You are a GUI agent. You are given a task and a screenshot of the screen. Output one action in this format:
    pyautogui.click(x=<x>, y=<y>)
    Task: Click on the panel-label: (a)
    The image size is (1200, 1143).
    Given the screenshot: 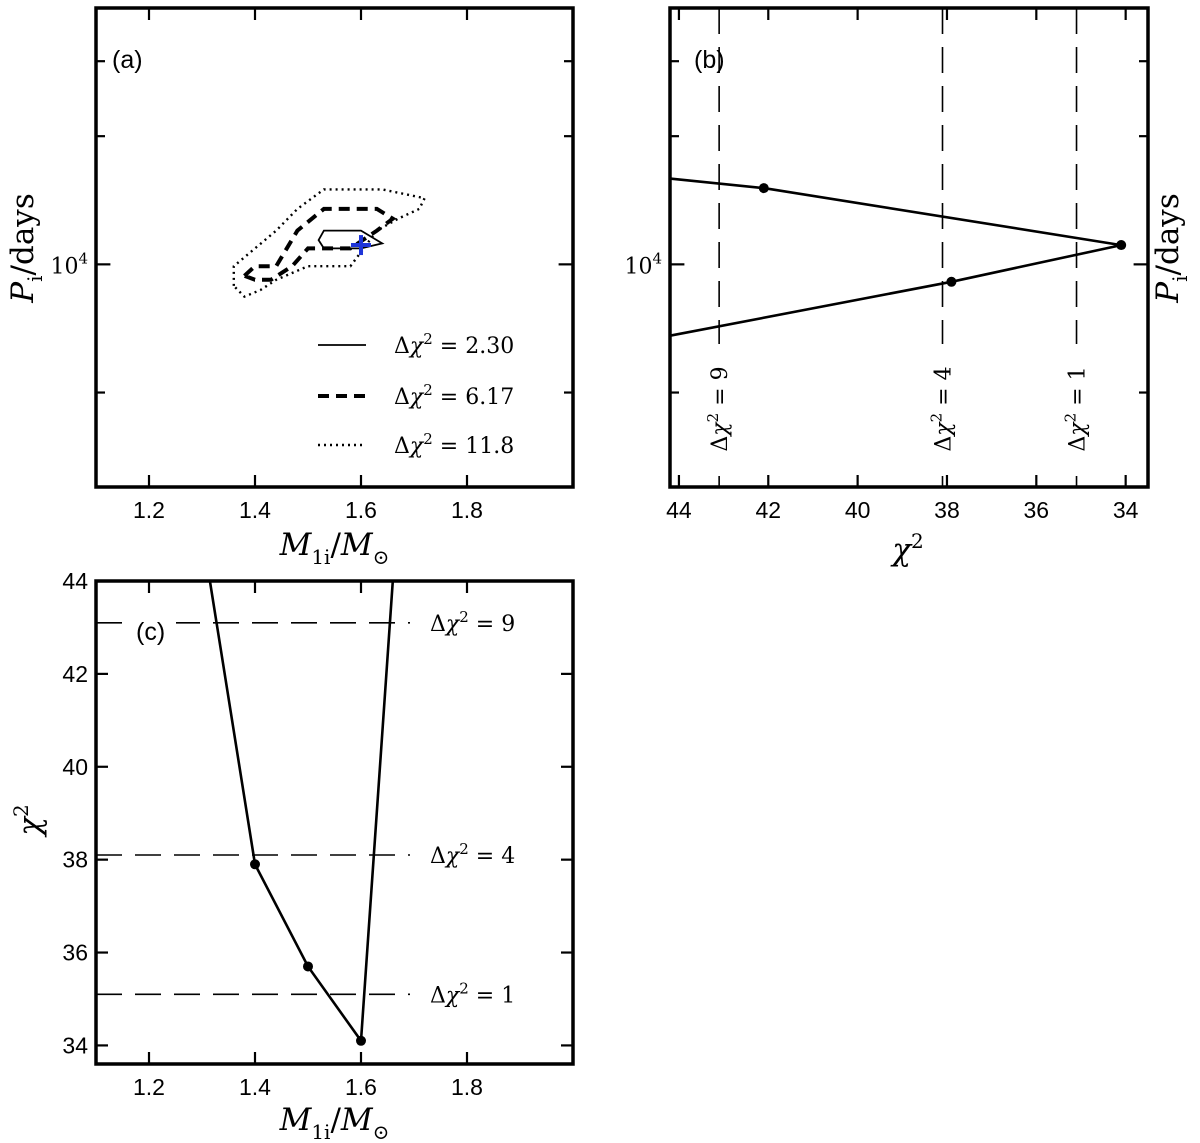 What is the action you would take?
    pyautogui.click(x=127, y=60)
    